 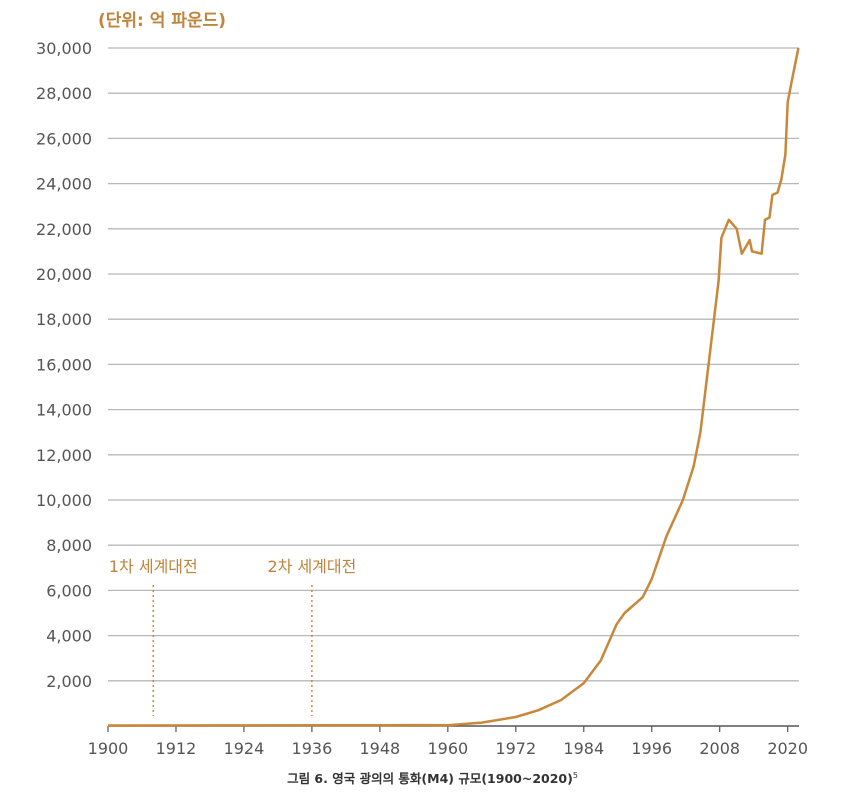 I want to click on x-tick-label: 1936, so click(x=312, y=748).